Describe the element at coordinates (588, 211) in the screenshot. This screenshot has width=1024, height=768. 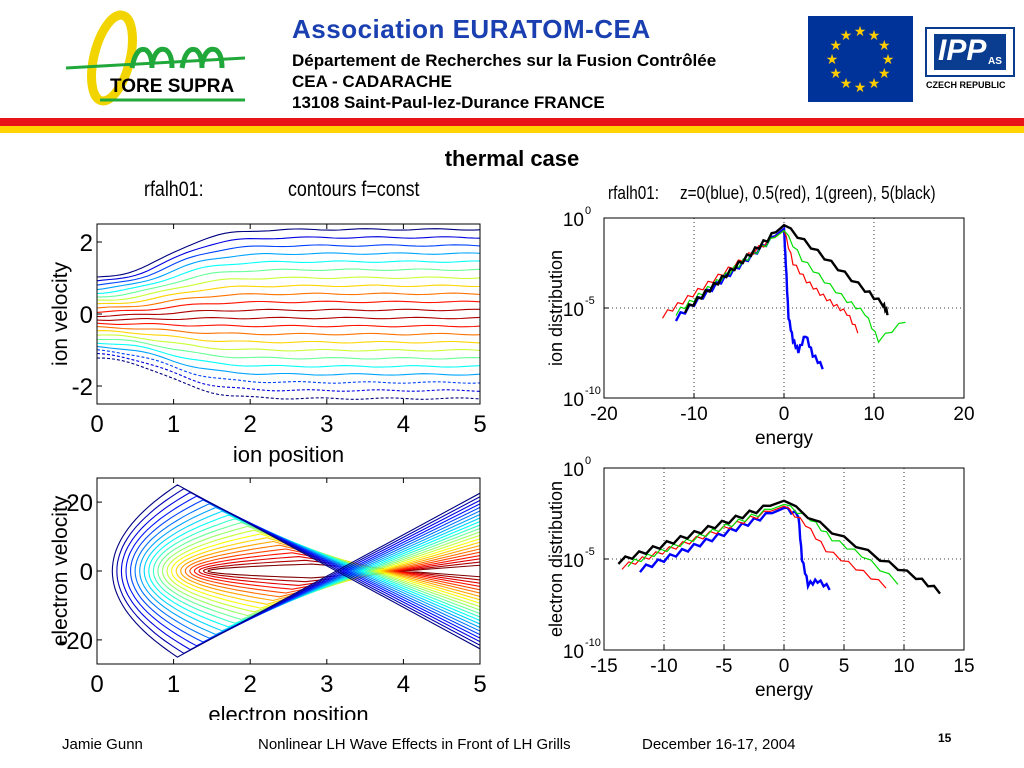
I see `y-tick-exponent: 0` at that location.